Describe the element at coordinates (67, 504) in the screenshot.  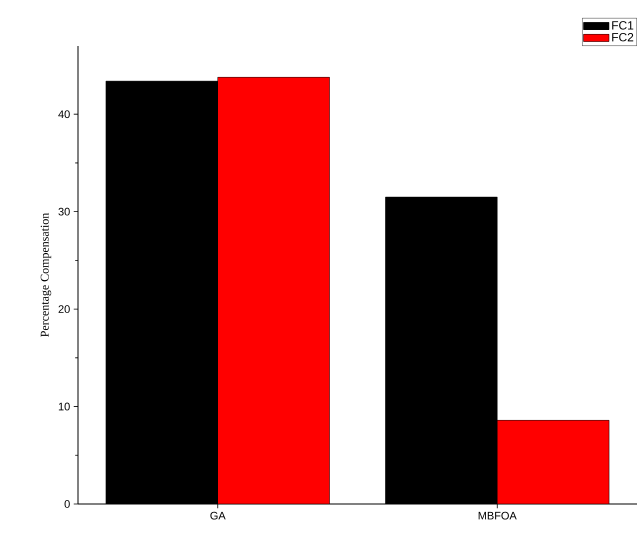
I see `y-tick-label: 0` at that location.